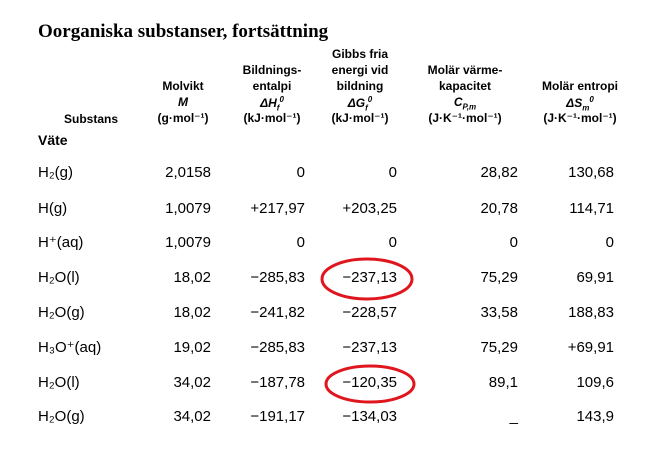 The height and width of the screenshot is (457, 663). I want to click on table-cell: 89,1, so click(503, 382).